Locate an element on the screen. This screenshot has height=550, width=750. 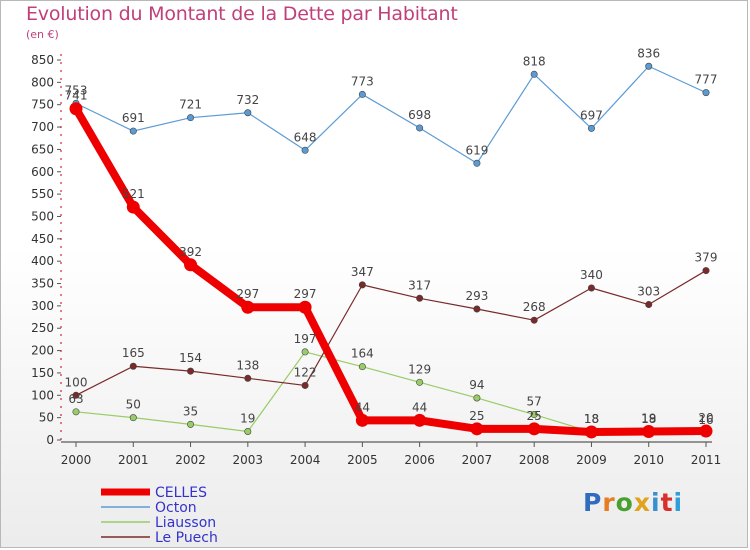
data-label: 521 is located at coordinates (133, 194).